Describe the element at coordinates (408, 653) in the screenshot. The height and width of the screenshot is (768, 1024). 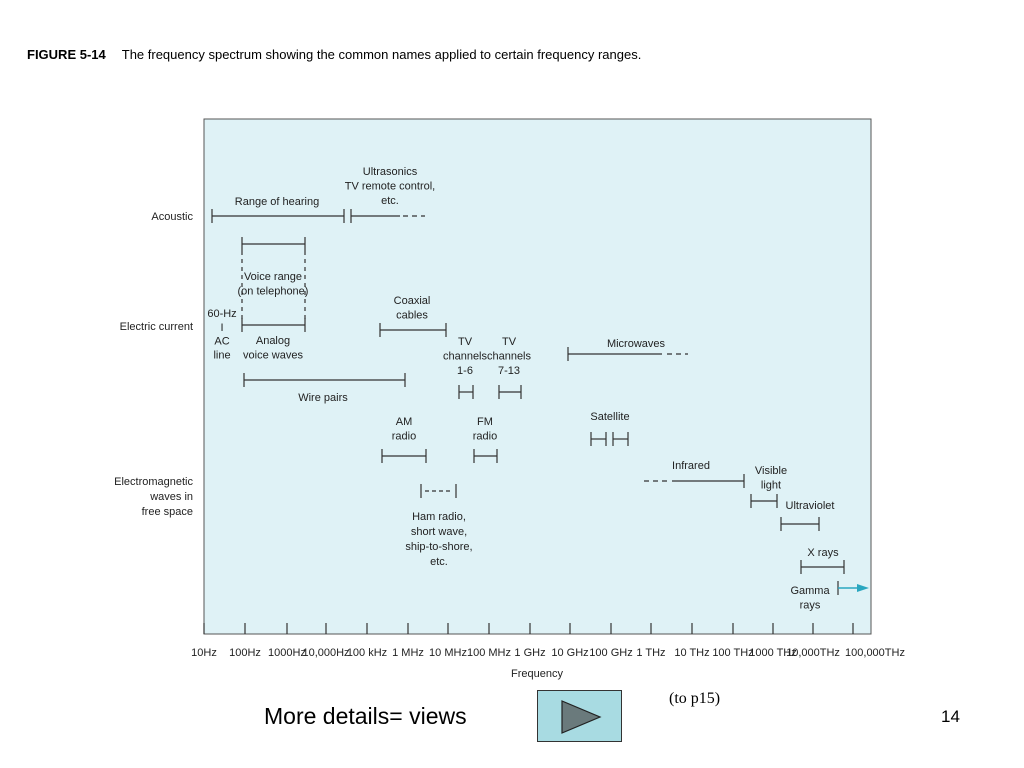
I see `axis-tick-label: 1 MHz` at that location.